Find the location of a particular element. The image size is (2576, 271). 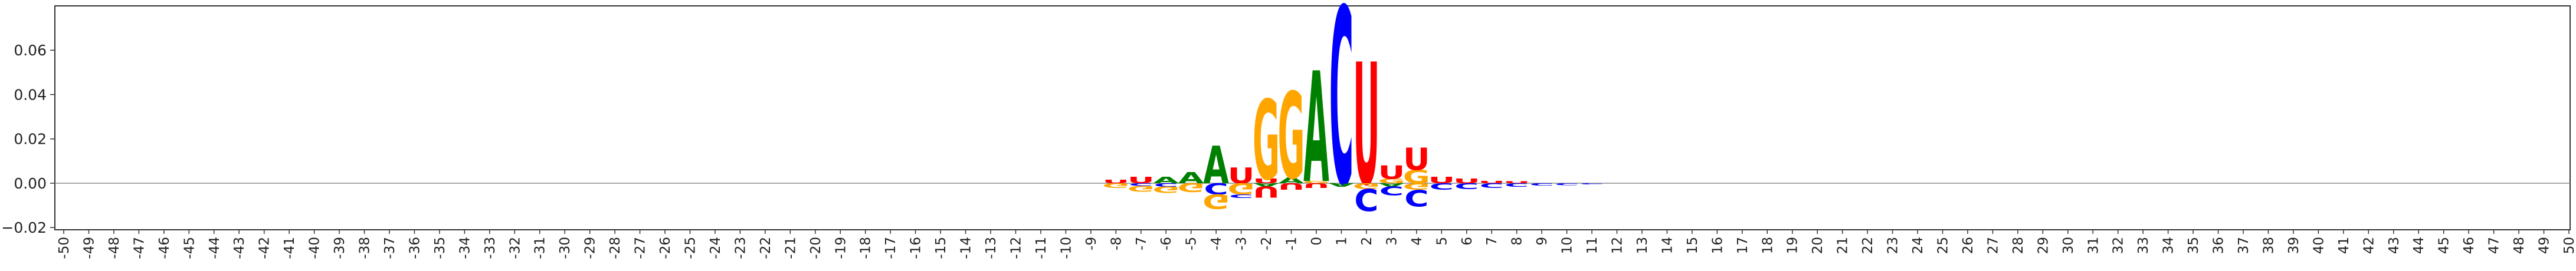

x-tick-label: 16 is located at coordinates (1717, 246).